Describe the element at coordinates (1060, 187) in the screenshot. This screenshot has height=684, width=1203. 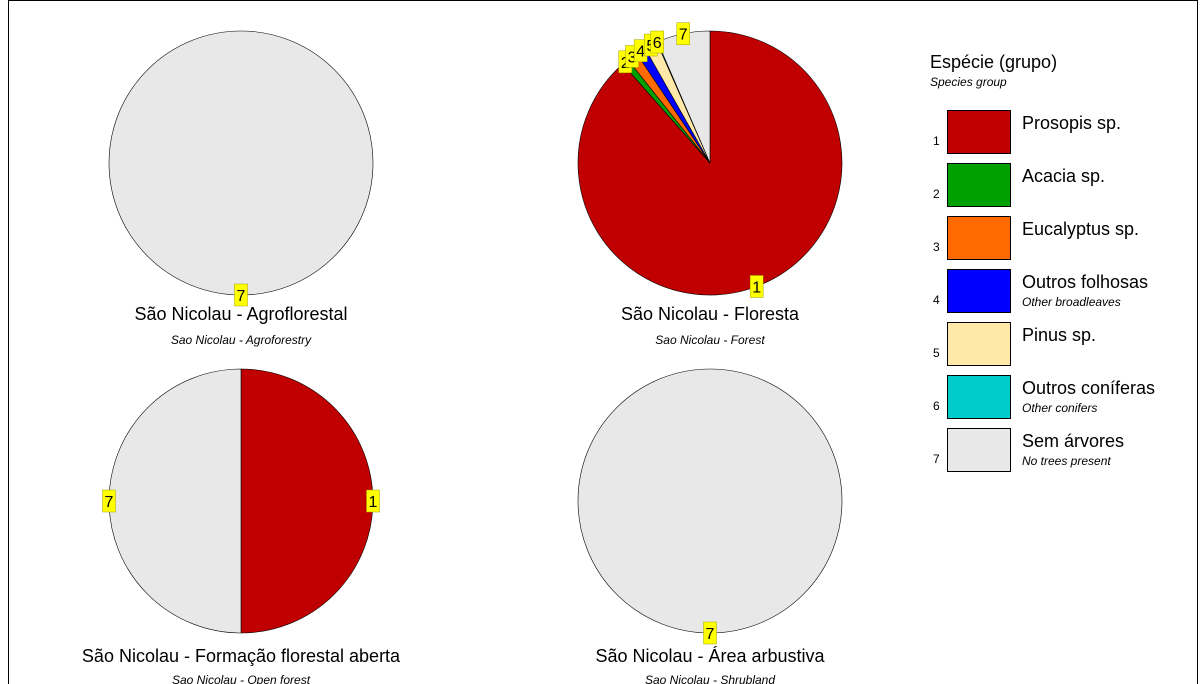
I see `legend-item-acacia: 2 Acacia sp.` at that location.